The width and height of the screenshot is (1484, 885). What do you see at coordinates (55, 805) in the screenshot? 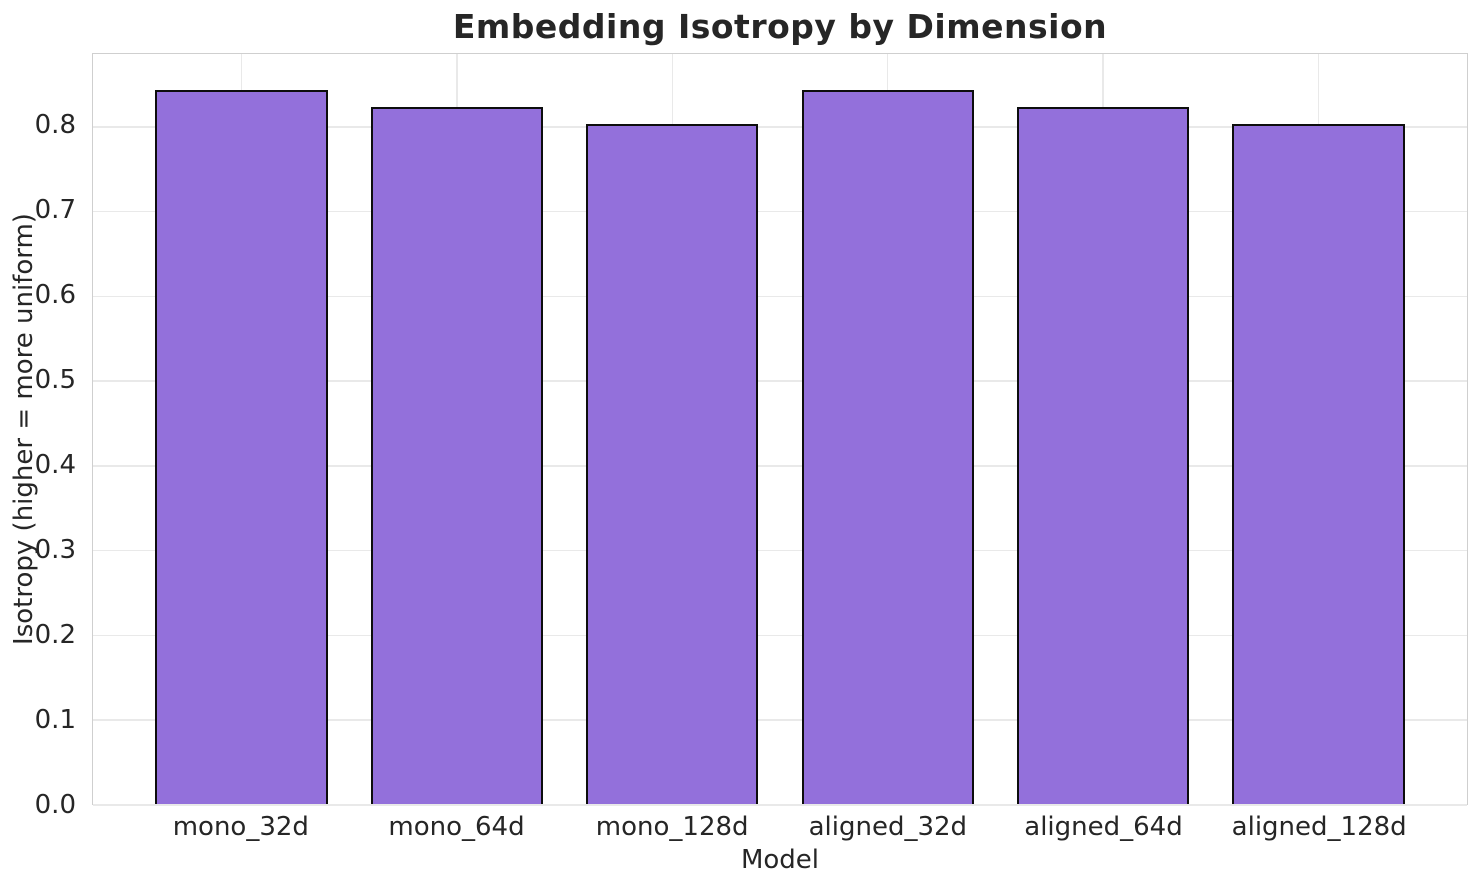
I see `y-tick-label: 0.0` at bounding box center [55, 805].